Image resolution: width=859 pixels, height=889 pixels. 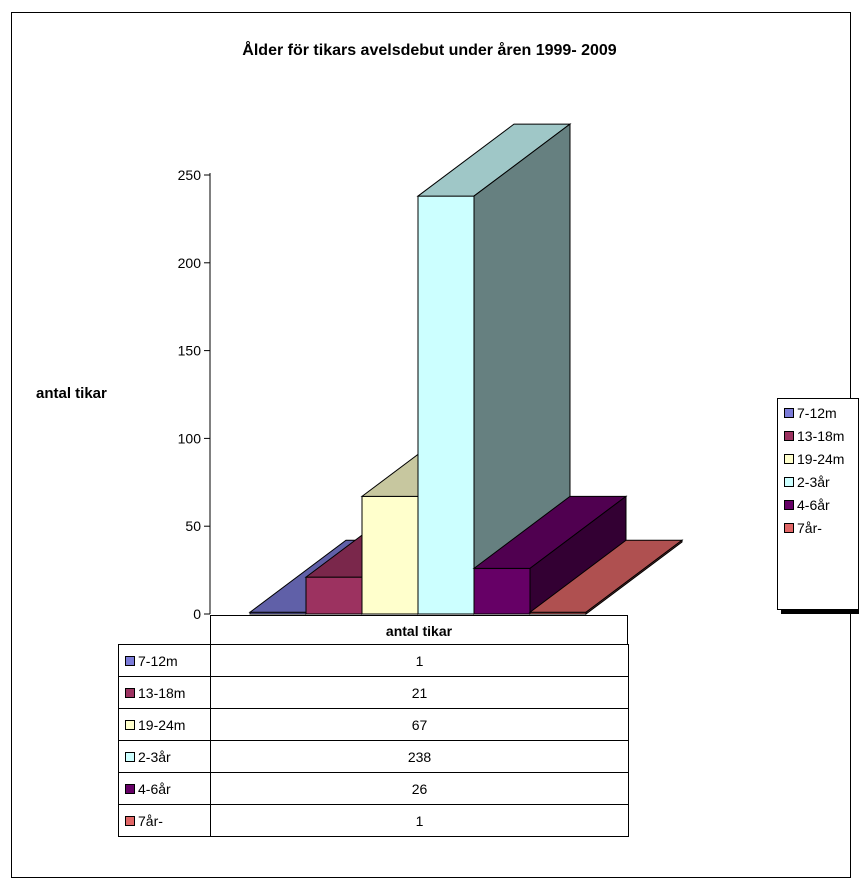 I want to click on table-value: 238, so click(x=419, y=756).